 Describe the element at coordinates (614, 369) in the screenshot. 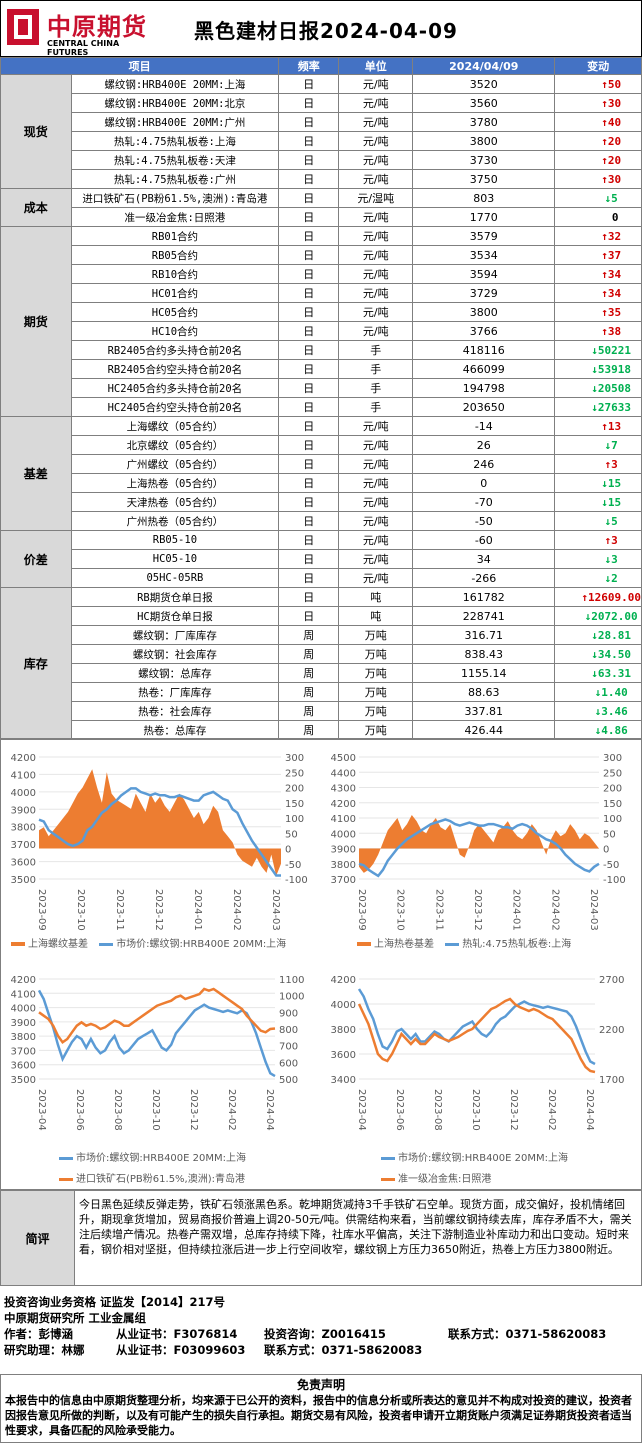

I see `change-value: 53918` at that location.